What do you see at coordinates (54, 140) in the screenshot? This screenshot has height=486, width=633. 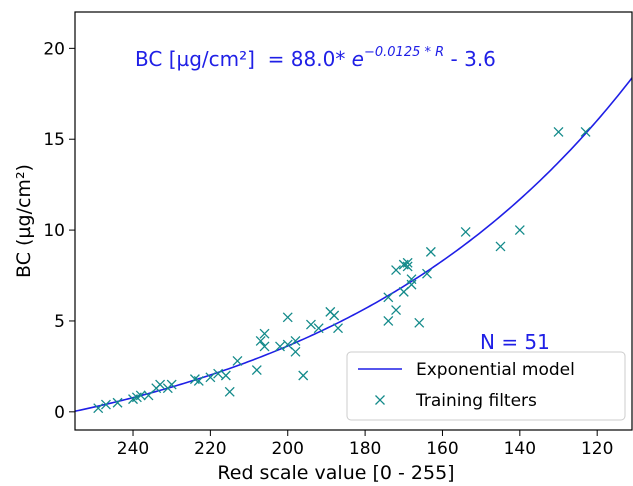 I see `y-tick-label: 15` at bounding box center [54, 140].